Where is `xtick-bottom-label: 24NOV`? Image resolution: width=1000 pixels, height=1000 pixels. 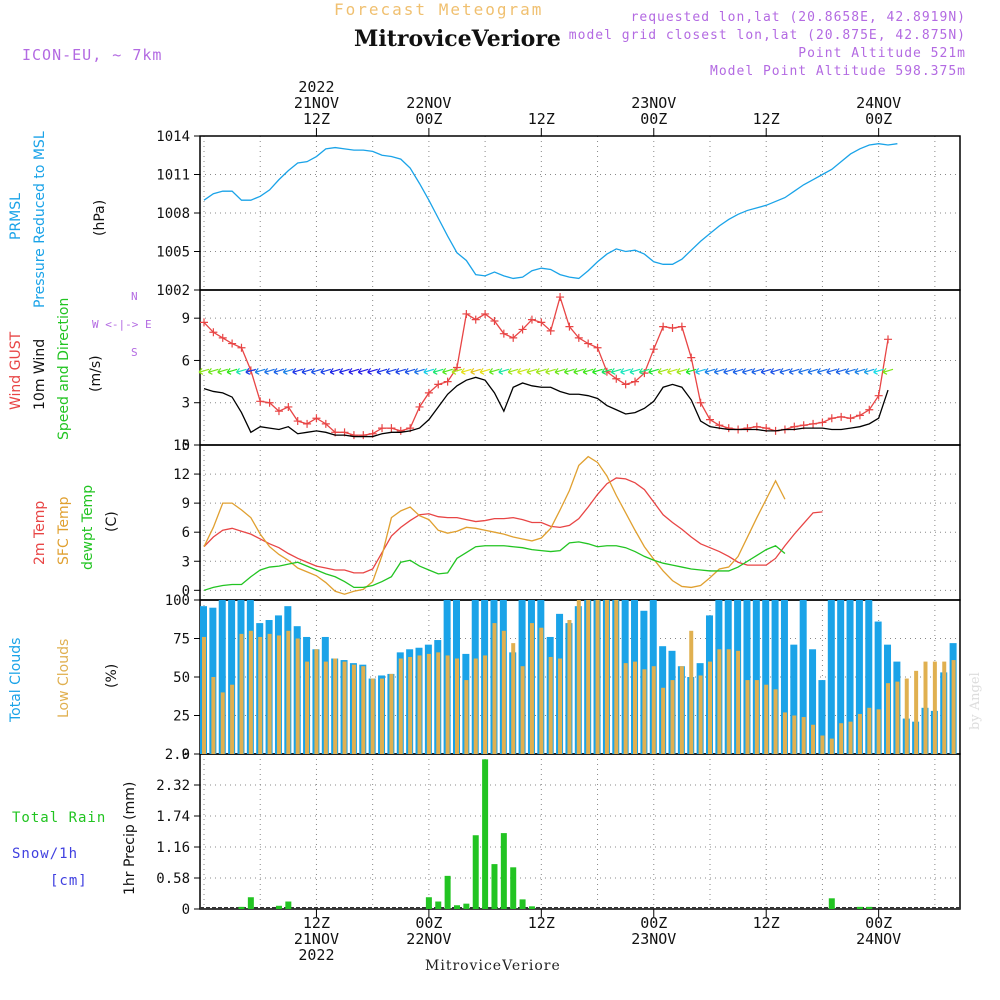 xtick-bottom-label: 24NOV is located at coordinates (878, 939).